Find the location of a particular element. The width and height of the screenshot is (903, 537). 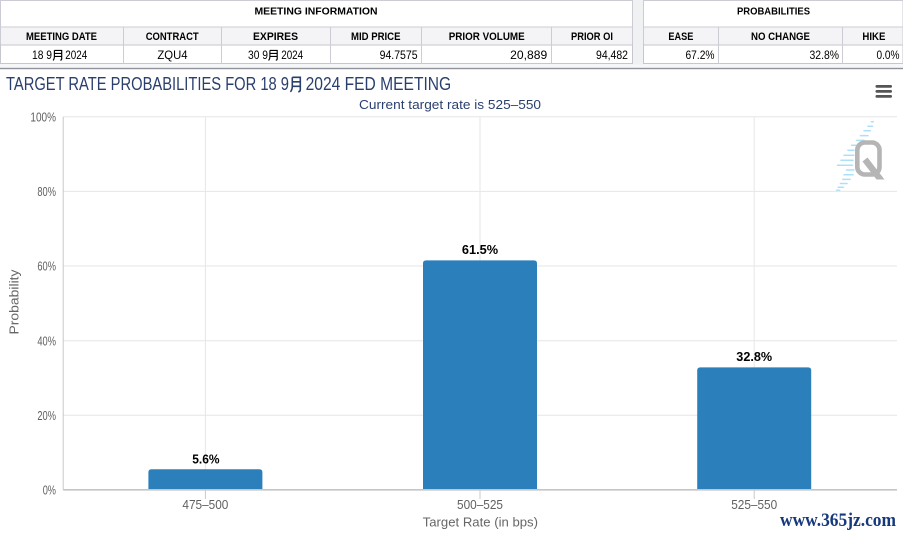

svg-text: 500–525 is located at coordinates (480, 504).